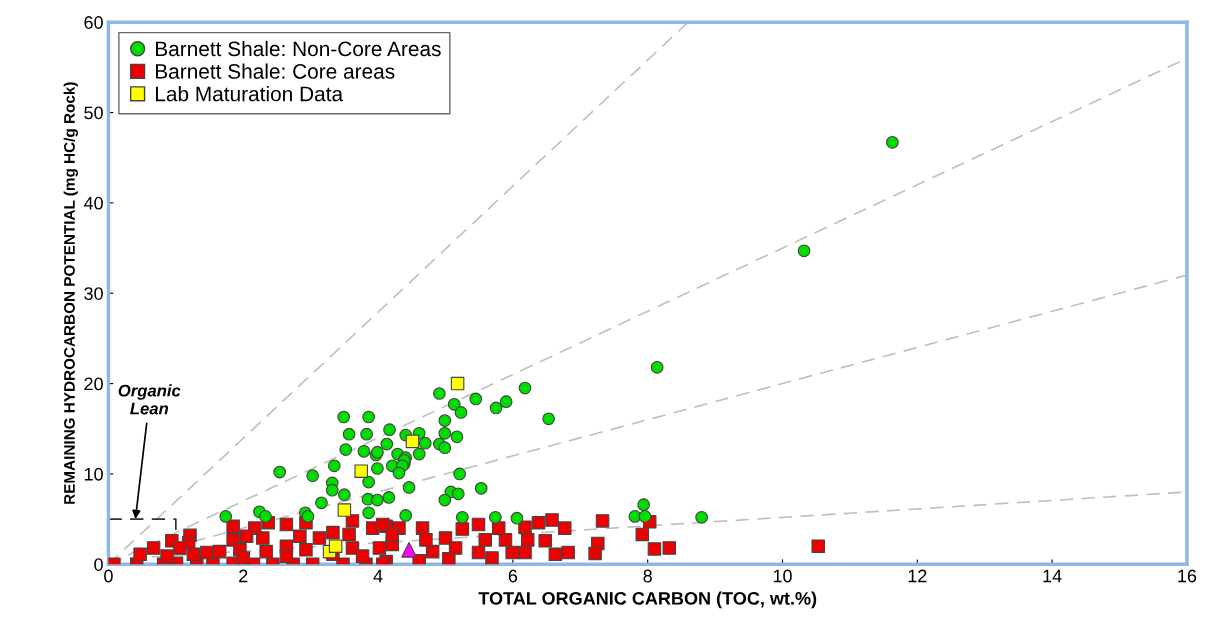  What do you see at coordinates (917, 576) in the screenshot?
I see `x-tick-label: 12` at bounding box center [917, 576].